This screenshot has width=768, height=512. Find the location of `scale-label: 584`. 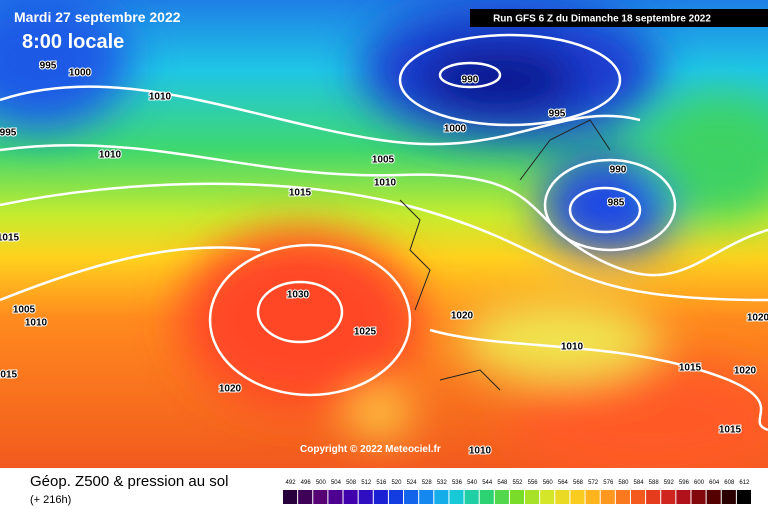

scale-label: 584 is located at coordinates (639, 483).